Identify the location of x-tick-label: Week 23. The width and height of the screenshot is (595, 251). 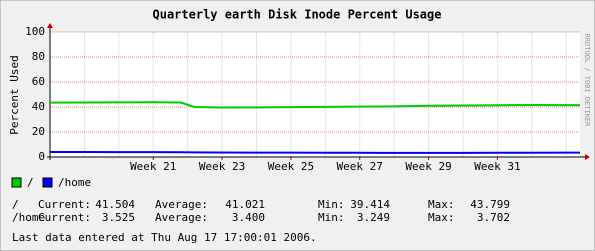
(222, 166).